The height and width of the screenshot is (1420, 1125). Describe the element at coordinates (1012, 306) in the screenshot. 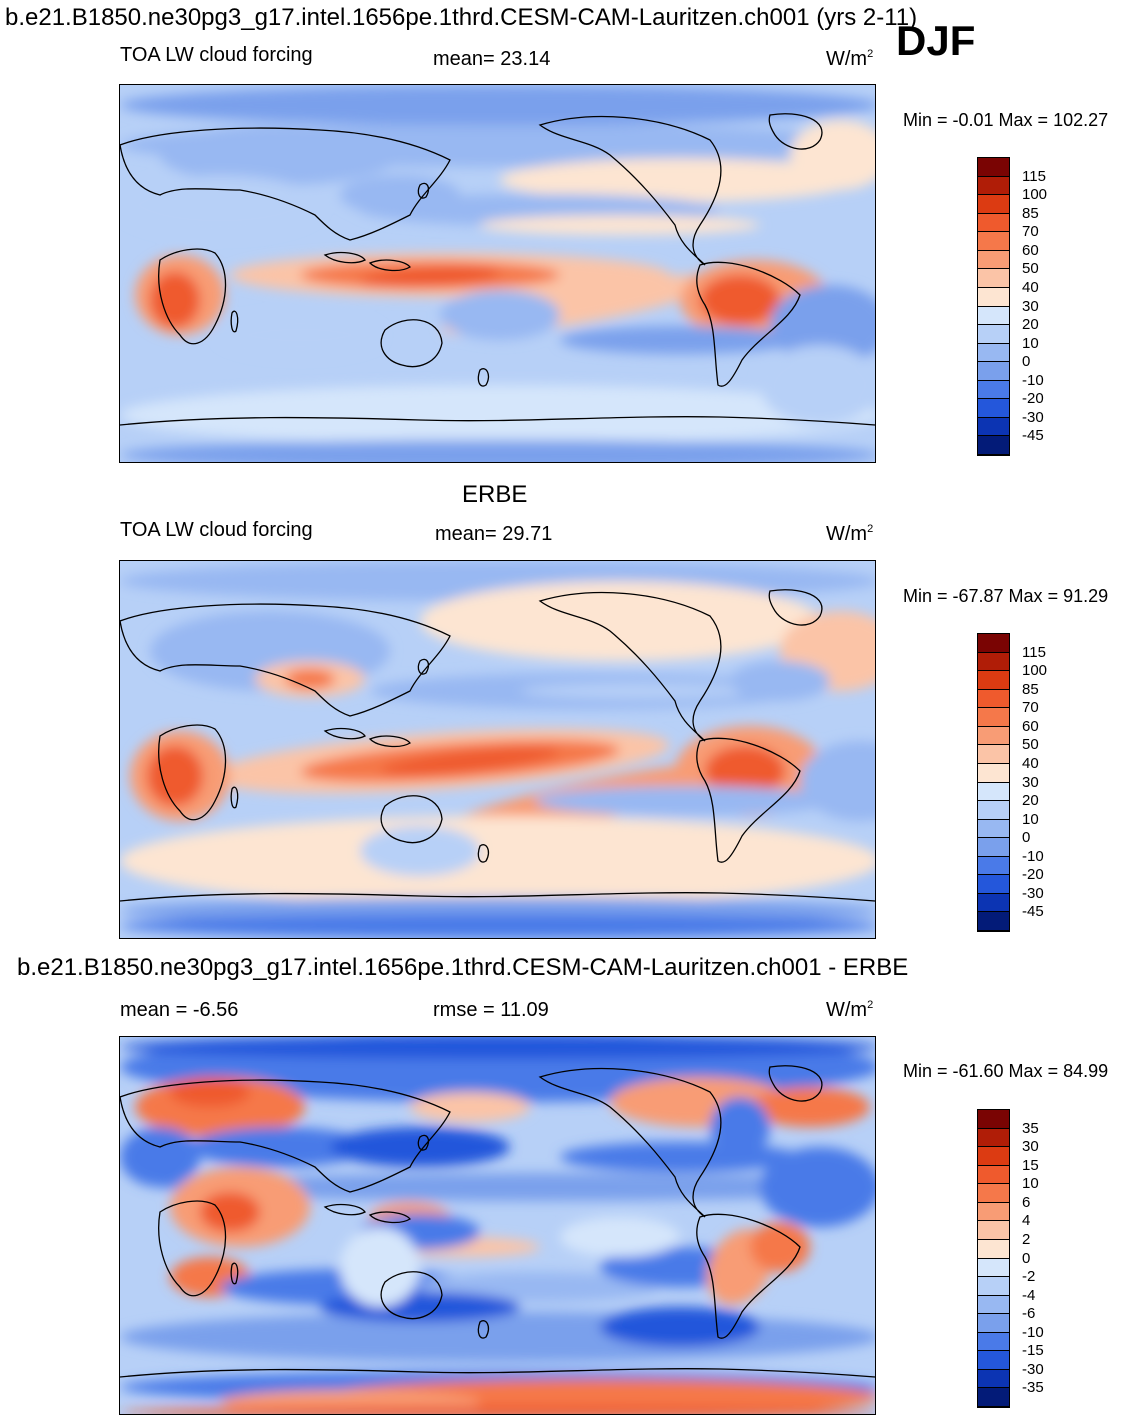

I see `panel1-colorbar: 115 100 85 70 60 50 40 30 20 10 0 -10 -20 -30 -45` at that location.